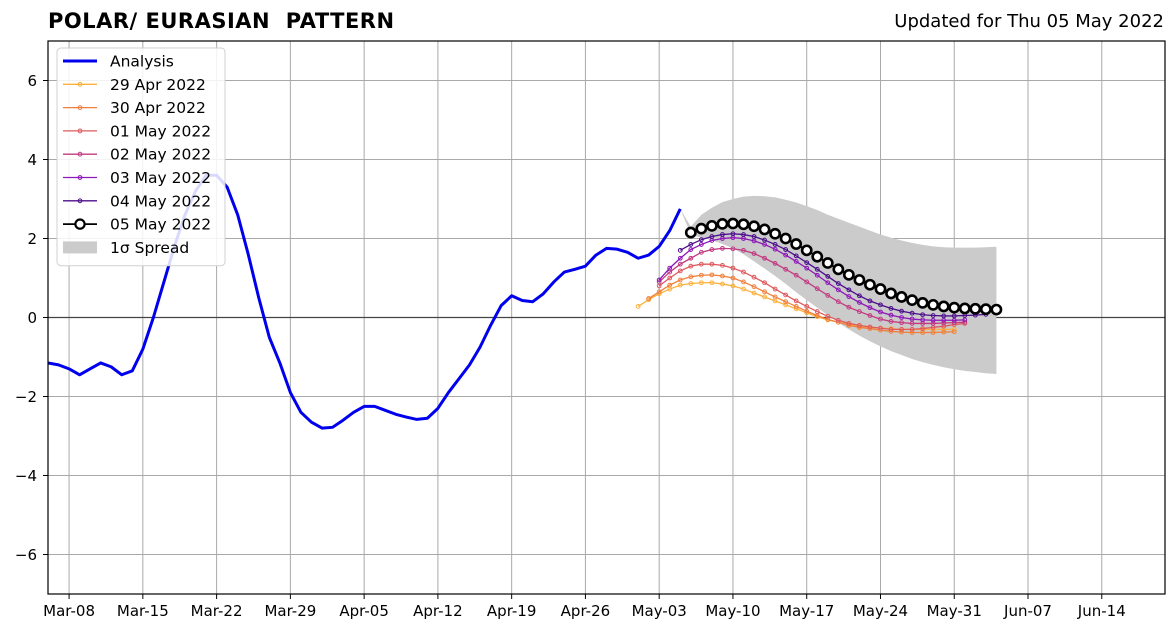 The width and height of the screenshot is (1176, 633). Describe the element at coordinates (32, 318) in the screenshot. I see `y-tick-label: 0` at that location.